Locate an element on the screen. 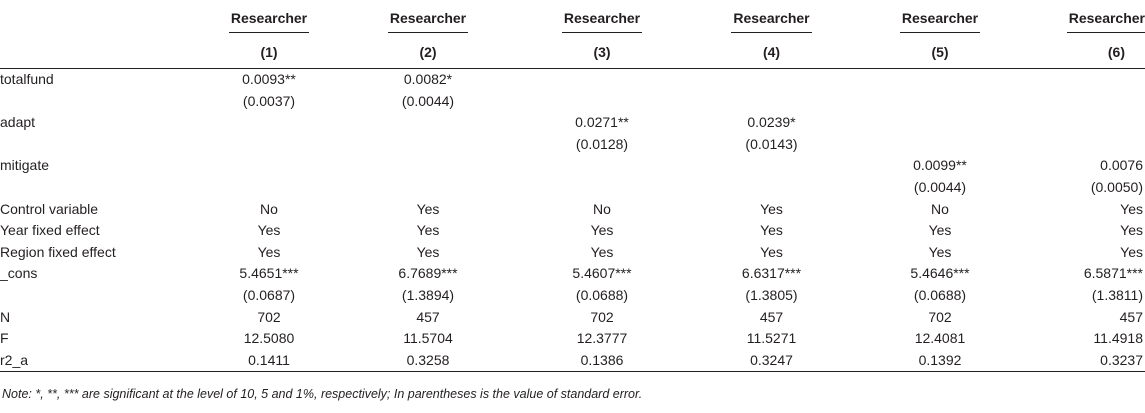 The height and width of the screenshot is (413, 1145). table-row: adapt 0.0271** 0.0239* is located at coordinates (572, 123).